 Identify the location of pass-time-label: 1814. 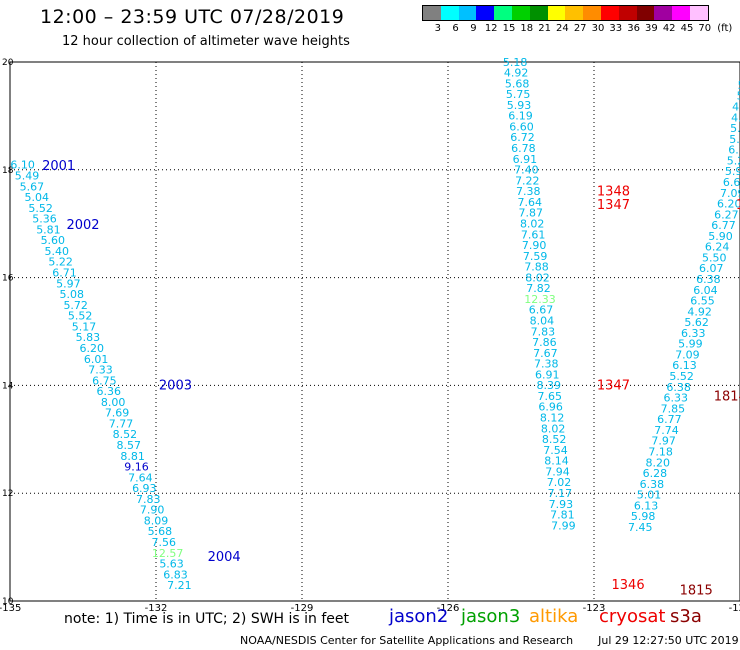
(727, 396).